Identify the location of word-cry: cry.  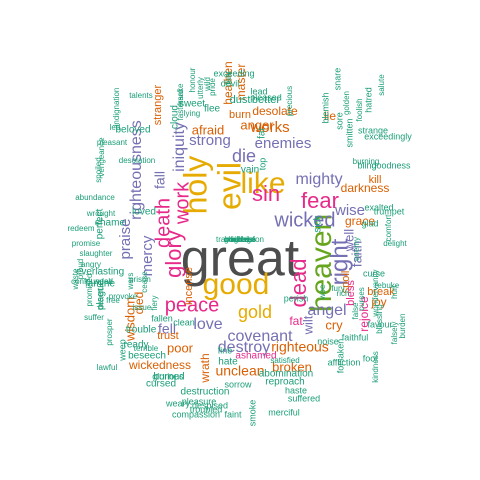
(334, 324).